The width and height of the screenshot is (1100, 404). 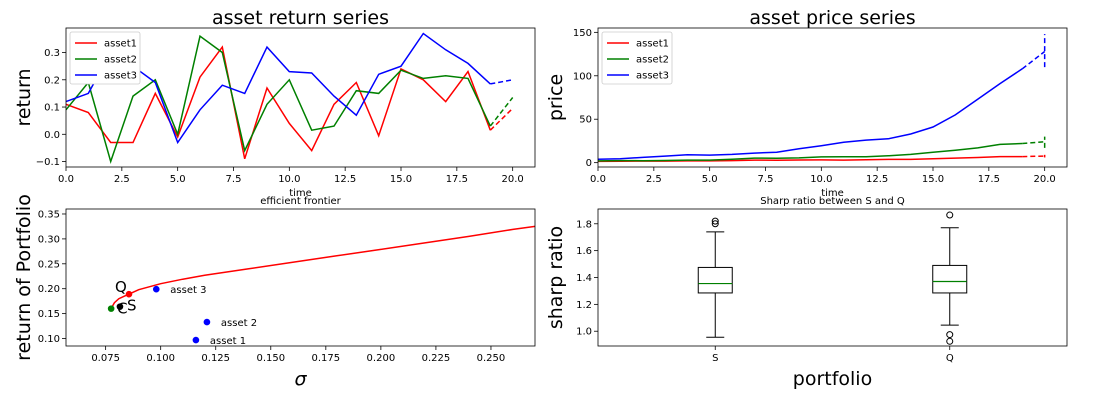 What do you see at coordinates (585, 120) in the screenshot?
I see `y-tick-label: 50` at bounding box center [585, 120].